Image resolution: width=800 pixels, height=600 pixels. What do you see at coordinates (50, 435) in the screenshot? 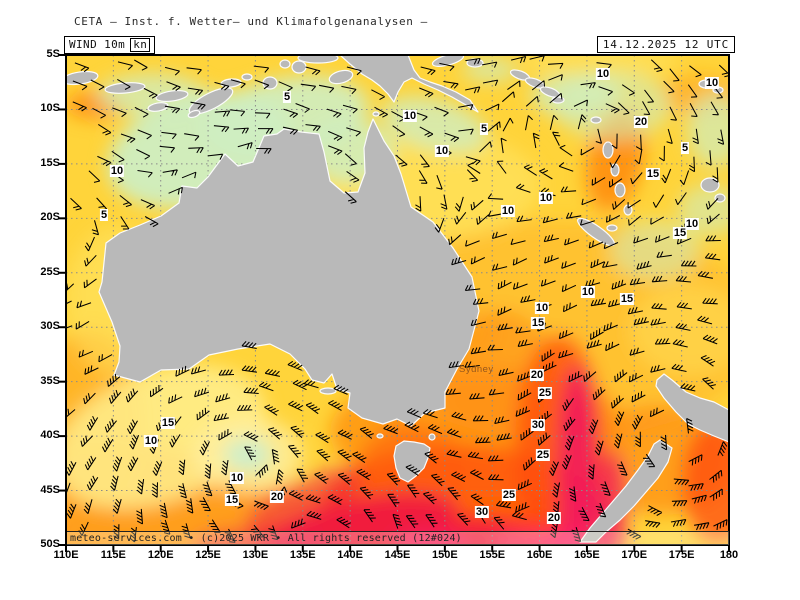
I see `lat-tick-label: 40S` at bounding box center [50, 435].